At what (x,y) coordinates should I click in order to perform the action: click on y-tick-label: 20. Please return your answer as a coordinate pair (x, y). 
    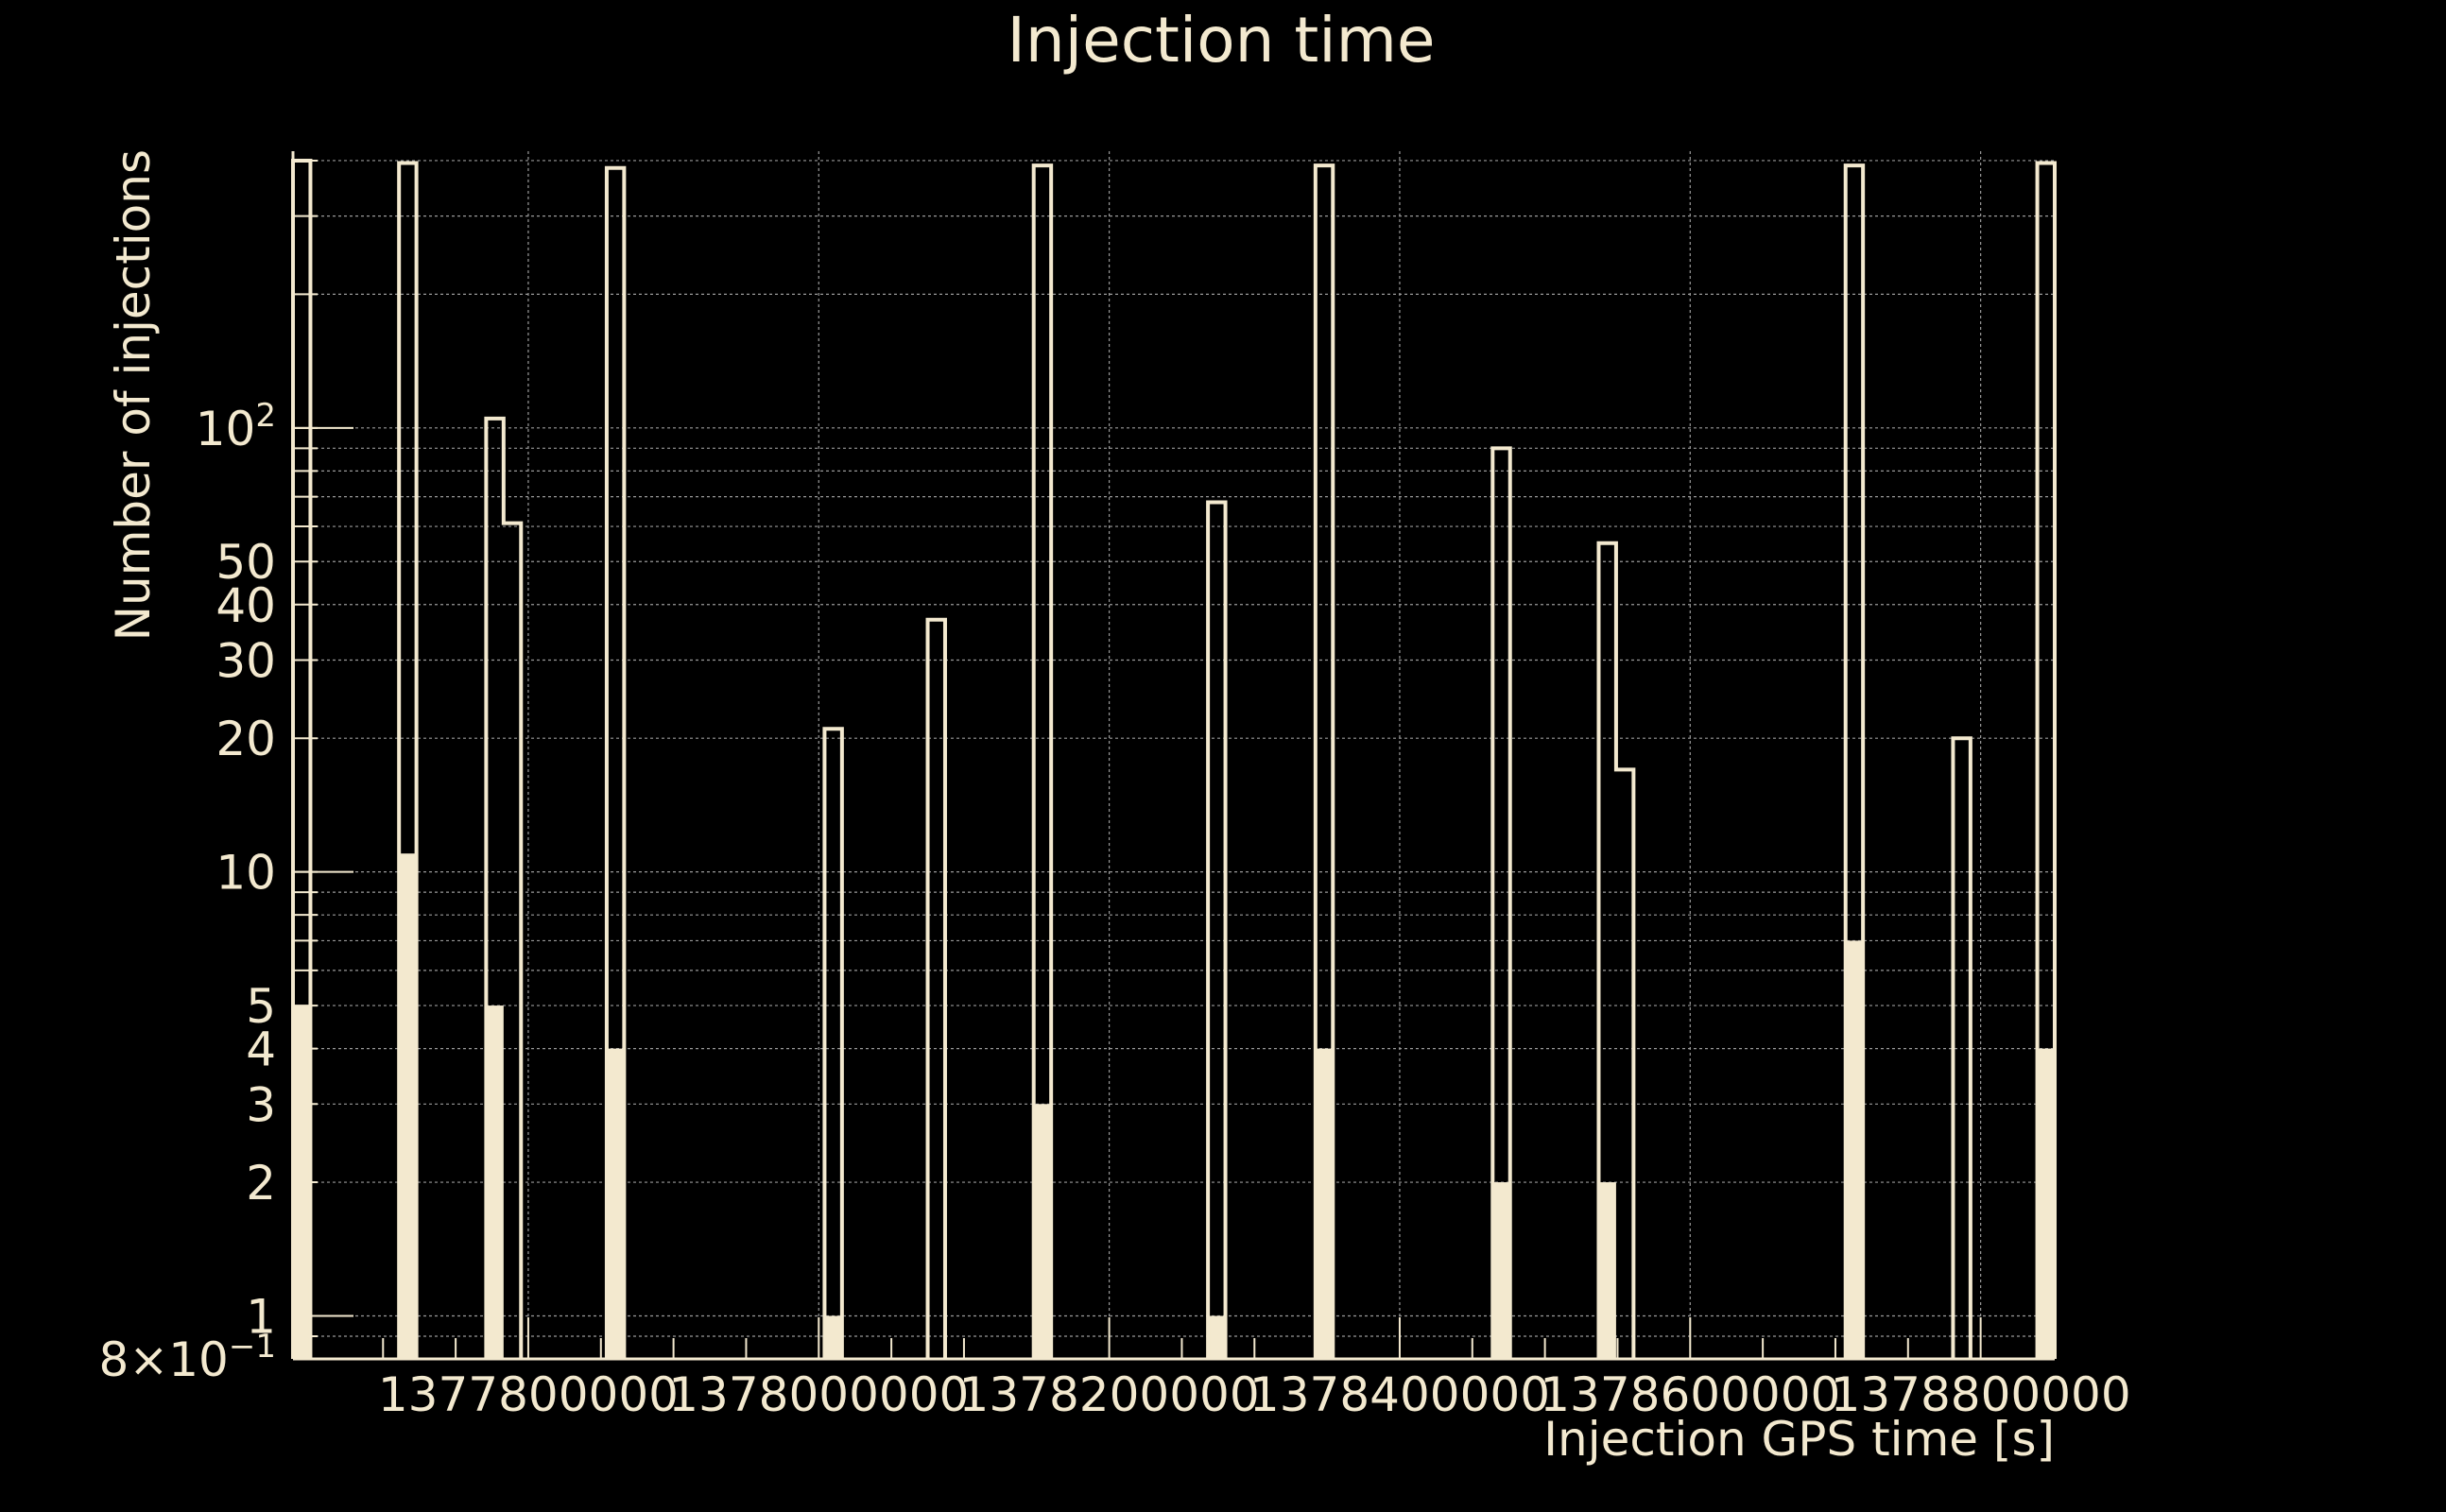
    Looking at the image, I should click on (245, 739).